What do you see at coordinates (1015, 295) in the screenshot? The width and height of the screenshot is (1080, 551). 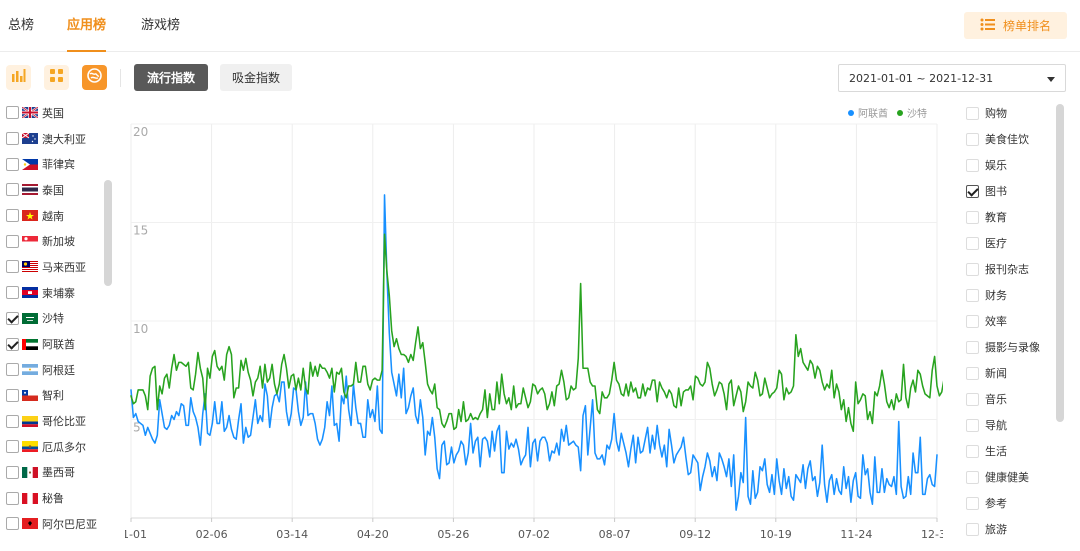 I see `category-item: 财务` at bounding box center [1015, 295].